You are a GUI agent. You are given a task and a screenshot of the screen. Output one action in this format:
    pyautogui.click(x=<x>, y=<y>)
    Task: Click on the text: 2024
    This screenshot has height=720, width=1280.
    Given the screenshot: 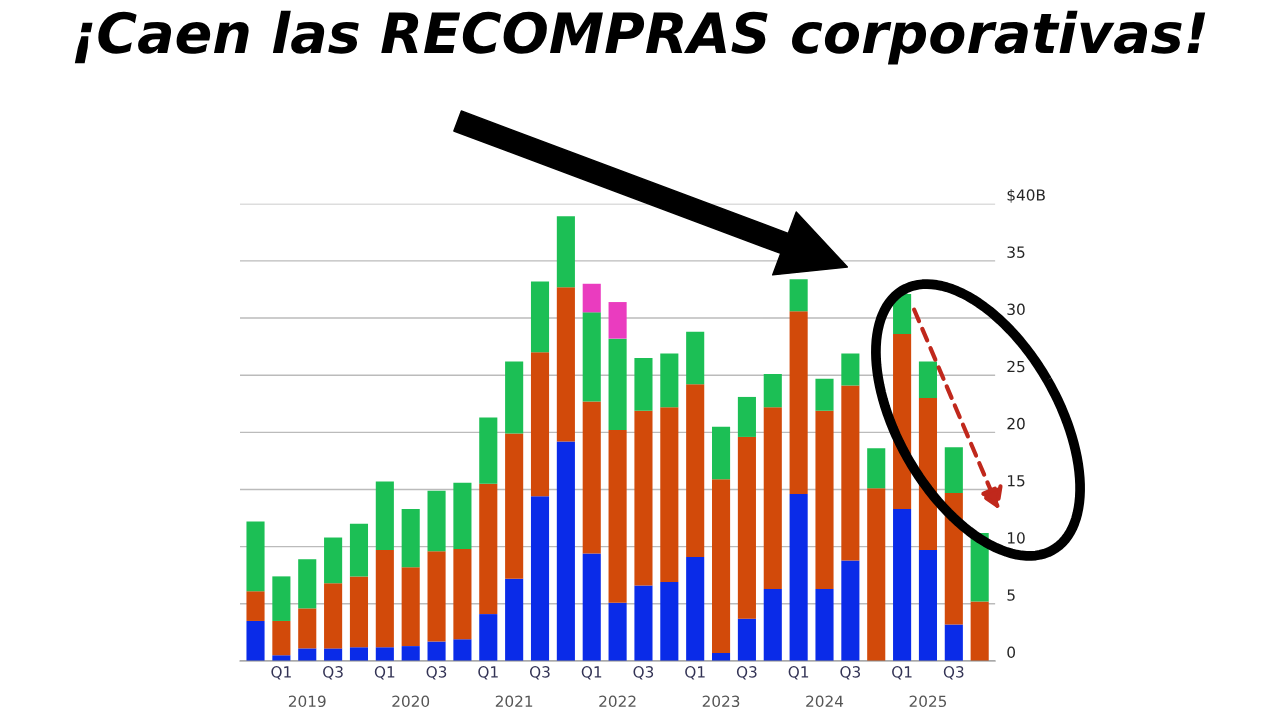 What is the action you would take?
    pyautogui.click(x=825, y=701)
    